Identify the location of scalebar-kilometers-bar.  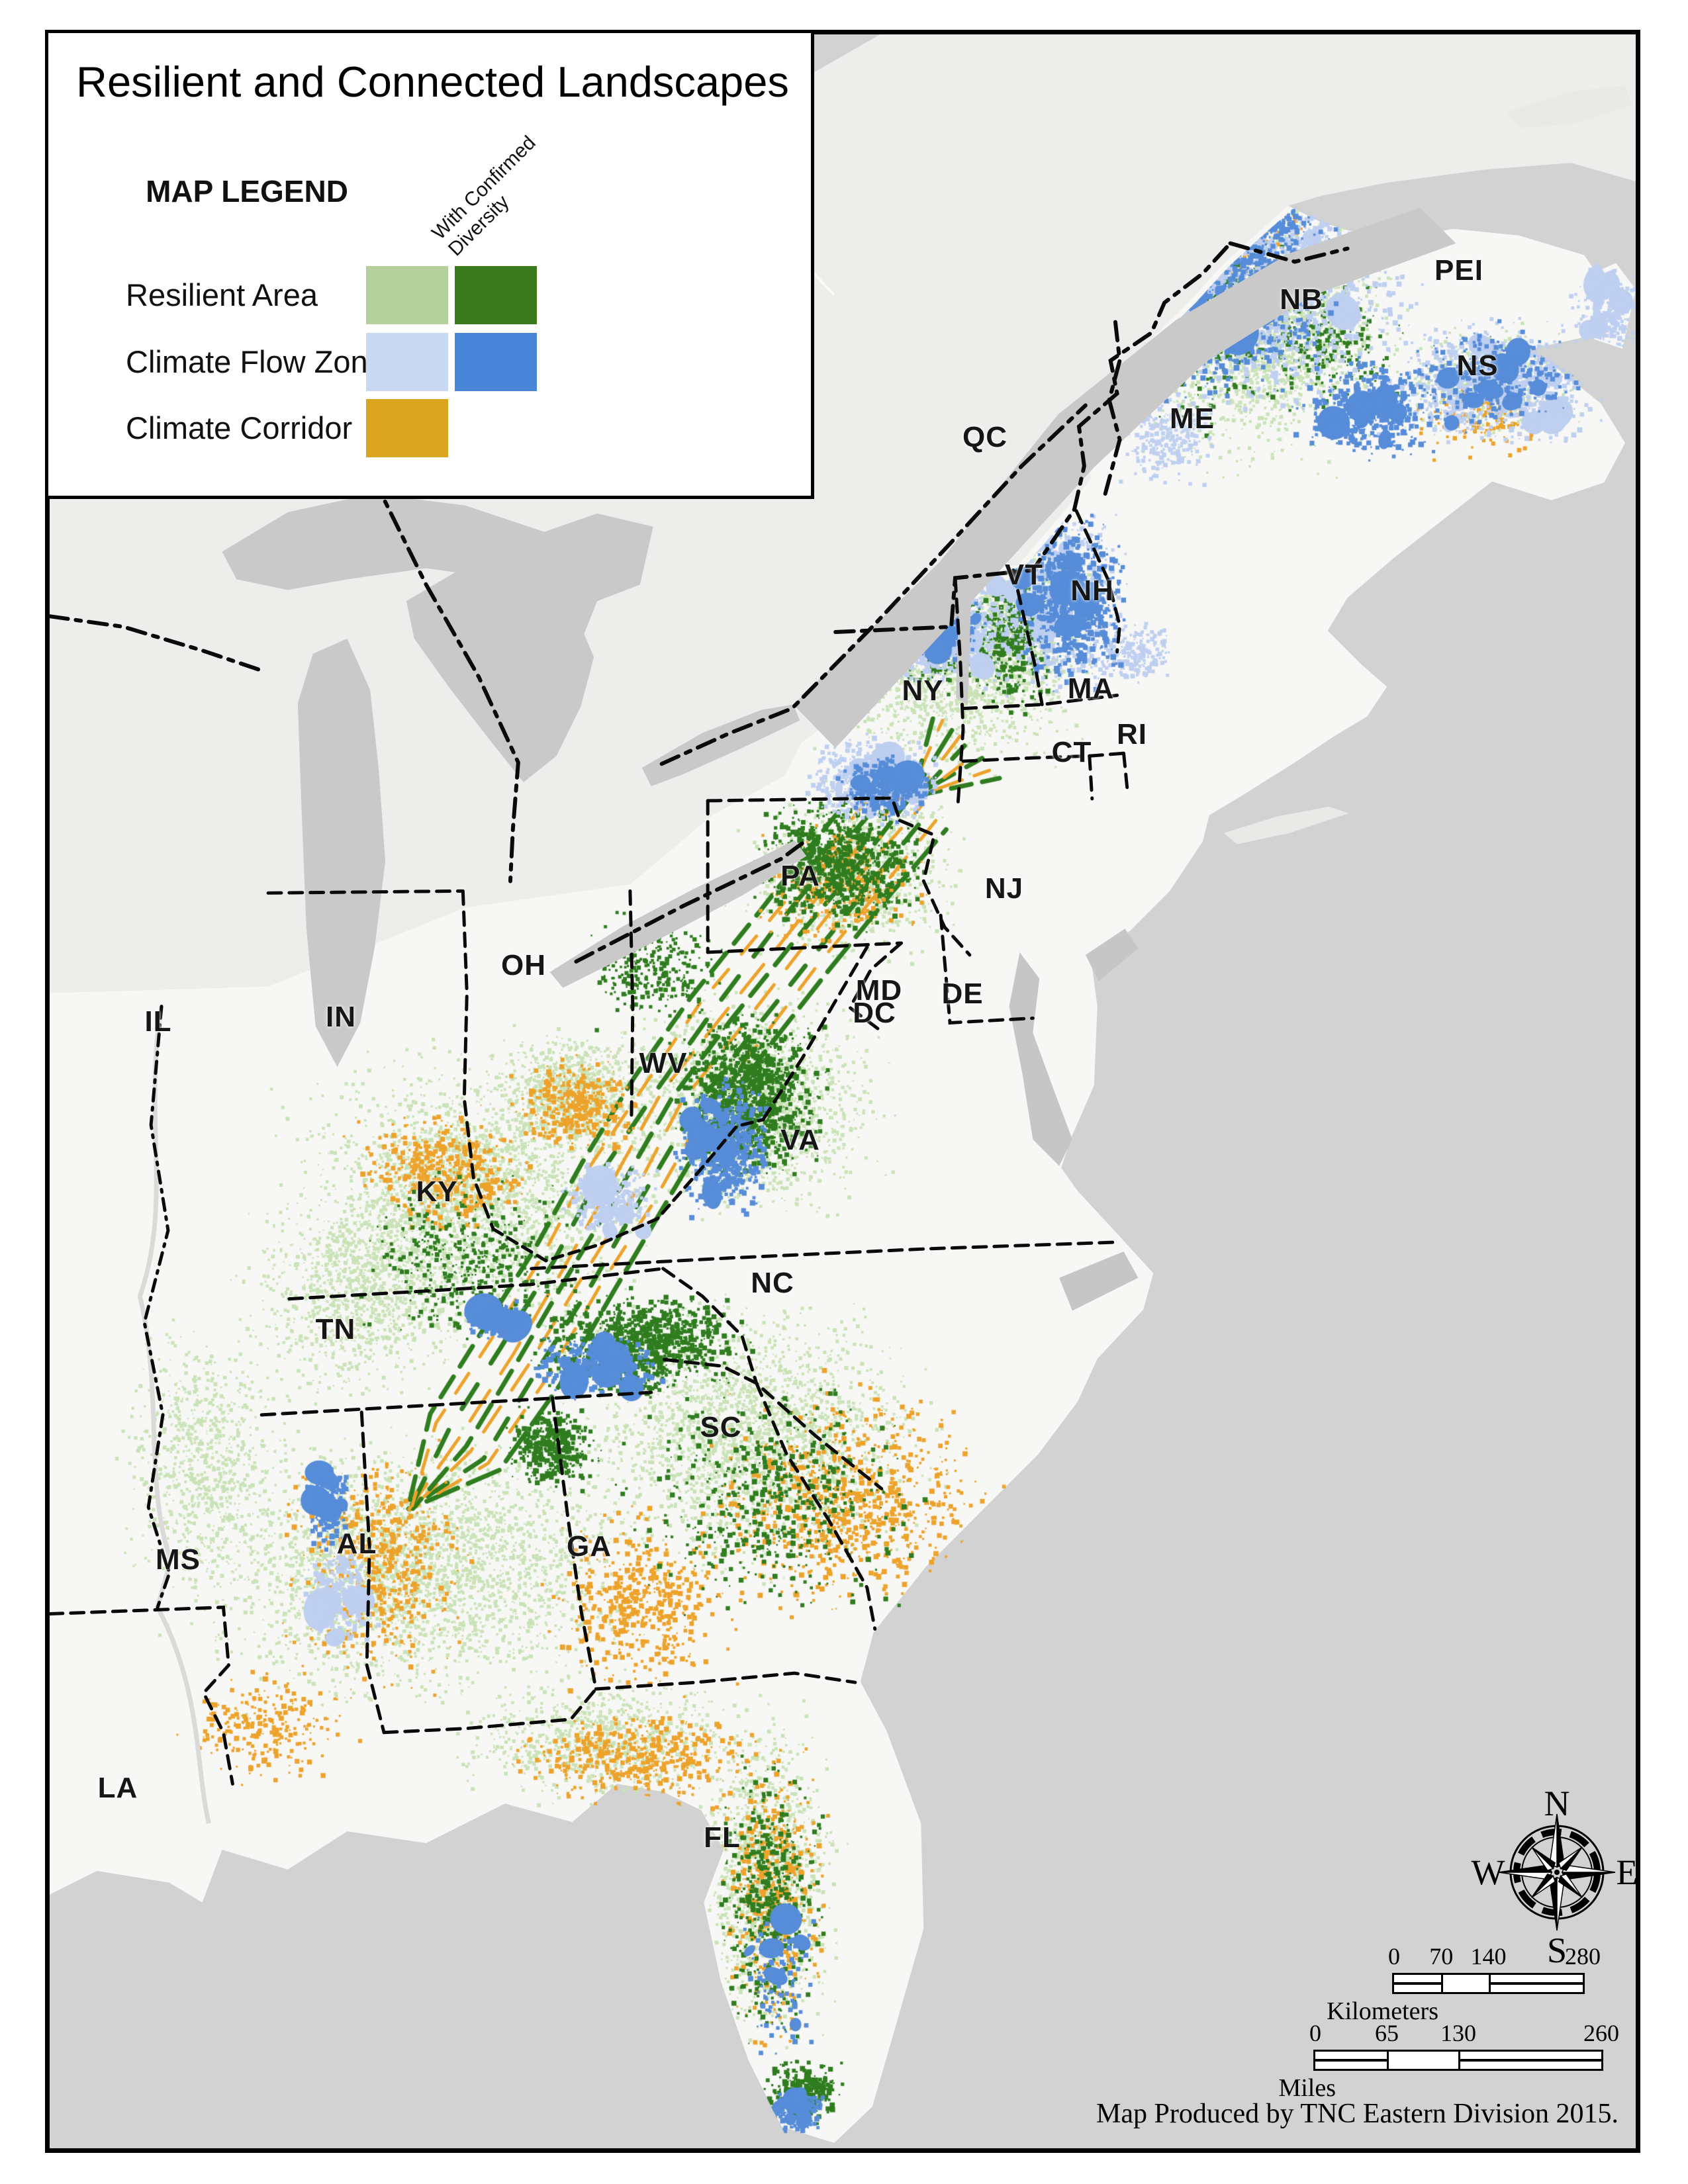
(1488, 1983).